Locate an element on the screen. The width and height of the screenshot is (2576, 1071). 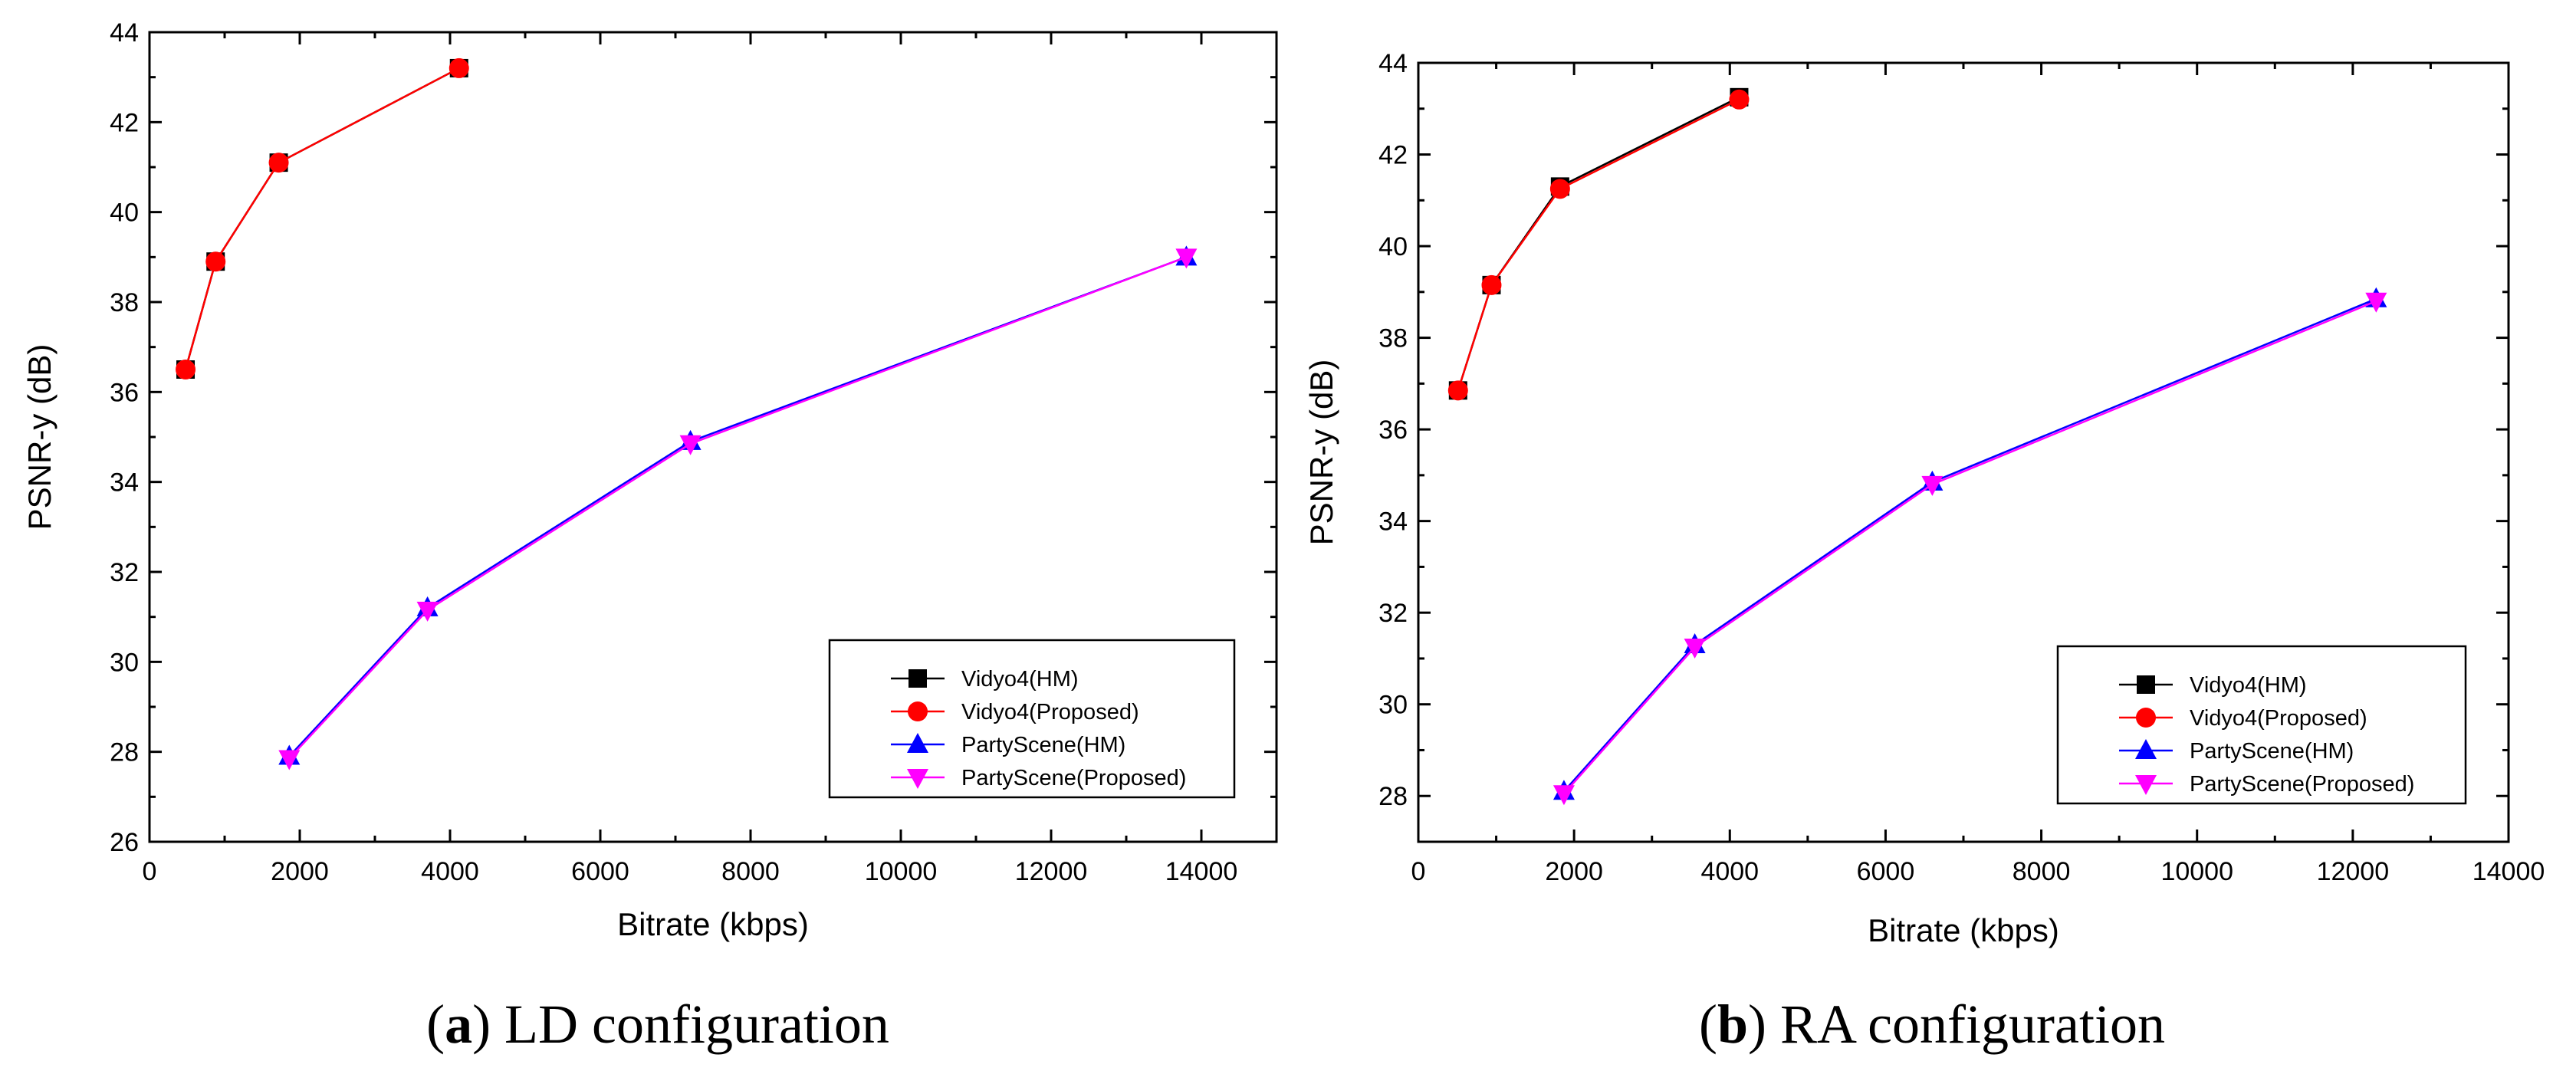
series-line-partyscene-hm is located at coordinates (1970, 545).